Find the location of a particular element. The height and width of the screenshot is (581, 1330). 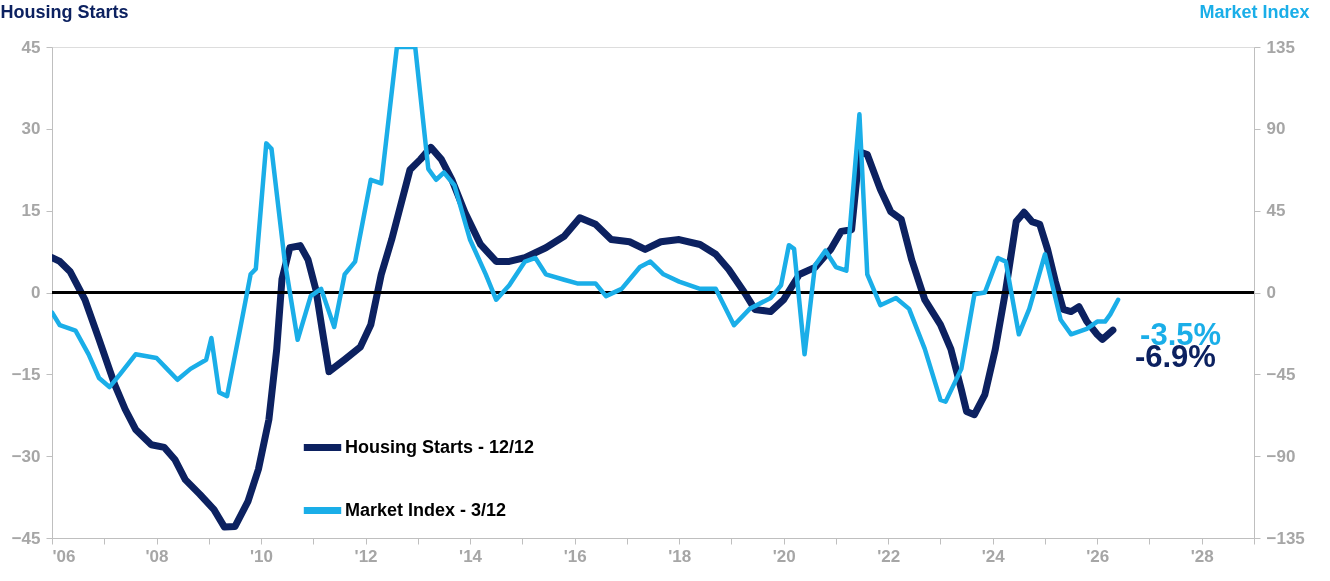

y-tick-label: −15 is located at coordinates (26, 374).